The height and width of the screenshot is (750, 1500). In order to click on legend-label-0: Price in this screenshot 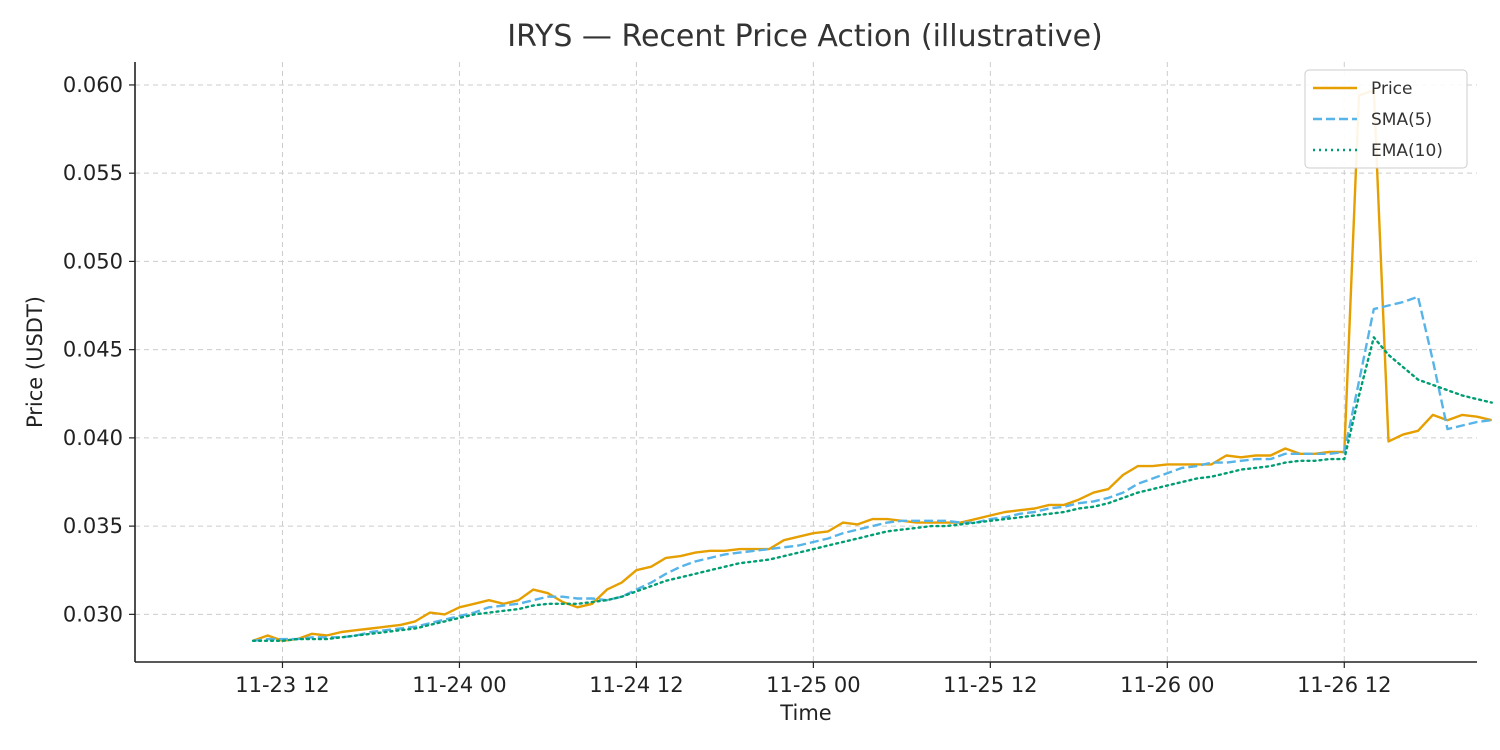, I will do `click(1391, 89)`.